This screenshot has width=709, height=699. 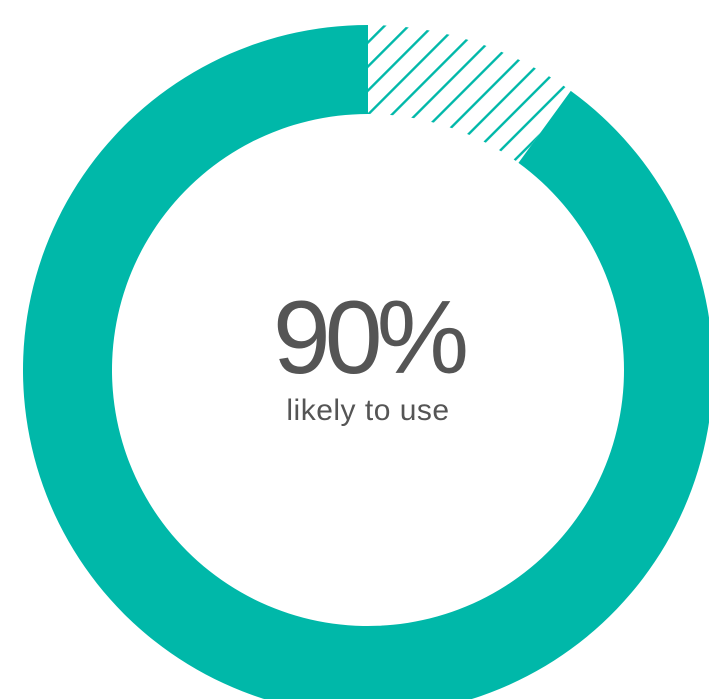 What do you see at coordinates (368, 410) in the screenshot?
I see `center-caption: likely to use` at bounding box center [368, 410].